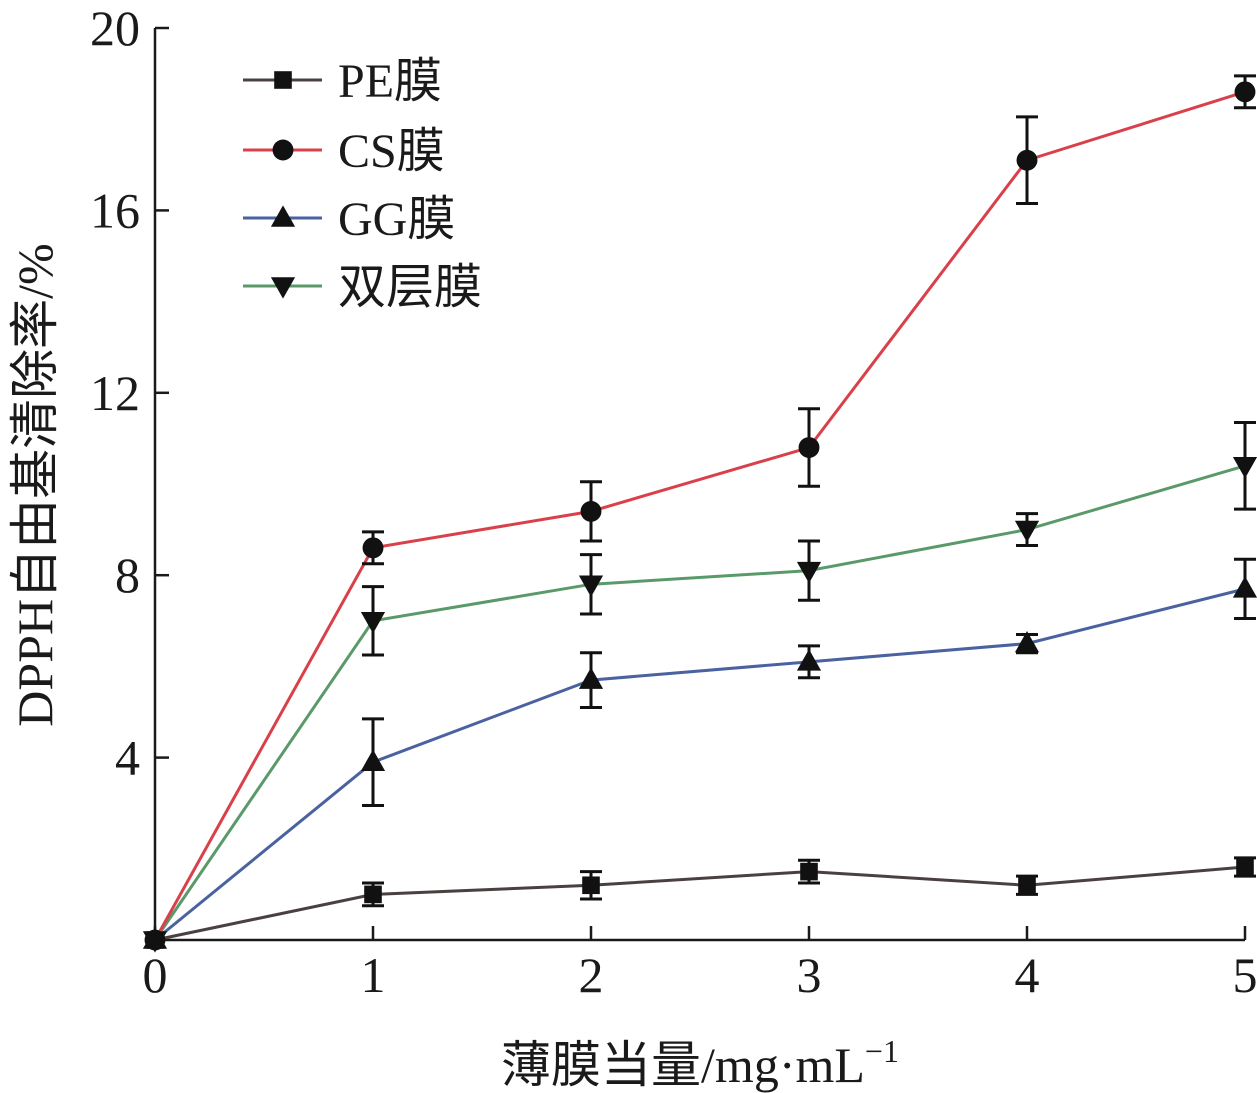  Describe the element at coordinates (115, 393) in the screenshot. I see `y-tick-label: 12` at that location.